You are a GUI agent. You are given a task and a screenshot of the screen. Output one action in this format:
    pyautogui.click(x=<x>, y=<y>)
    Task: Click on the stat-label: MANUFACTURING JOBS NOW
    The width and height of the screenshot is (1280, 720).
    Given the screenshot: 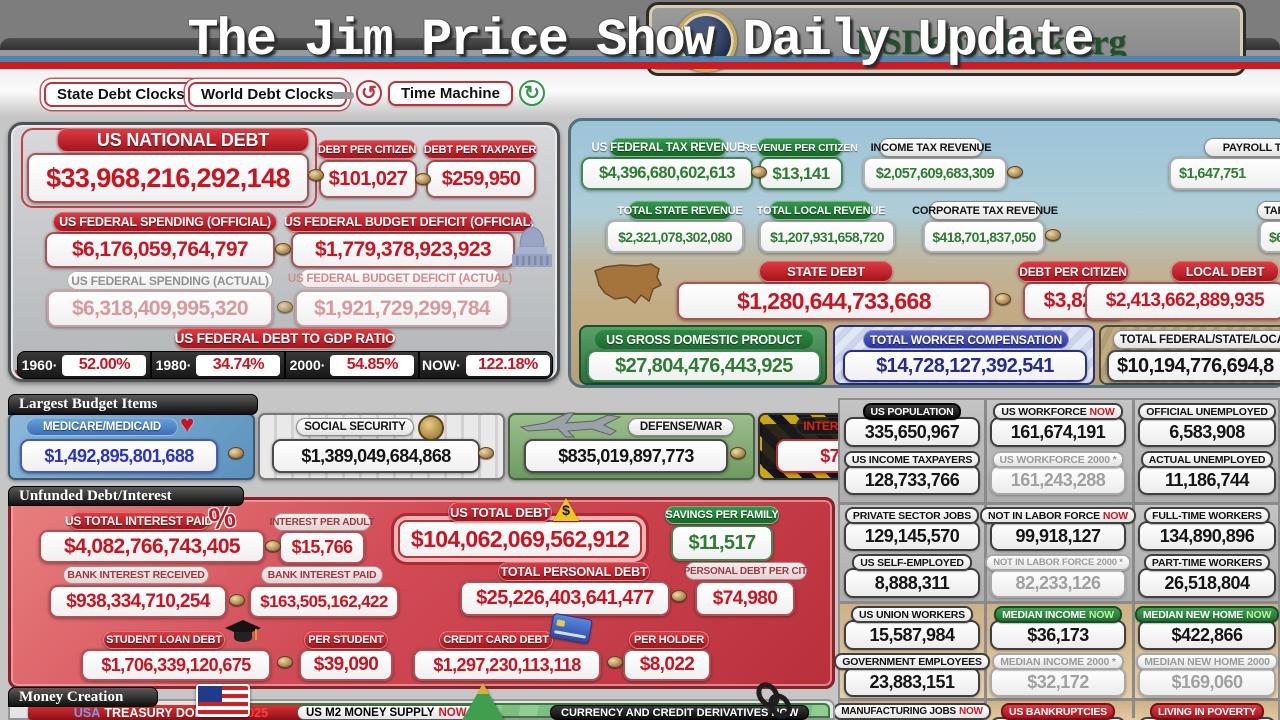 What is the action you would take?
    pyautogui.click(x=912, y=711)
    